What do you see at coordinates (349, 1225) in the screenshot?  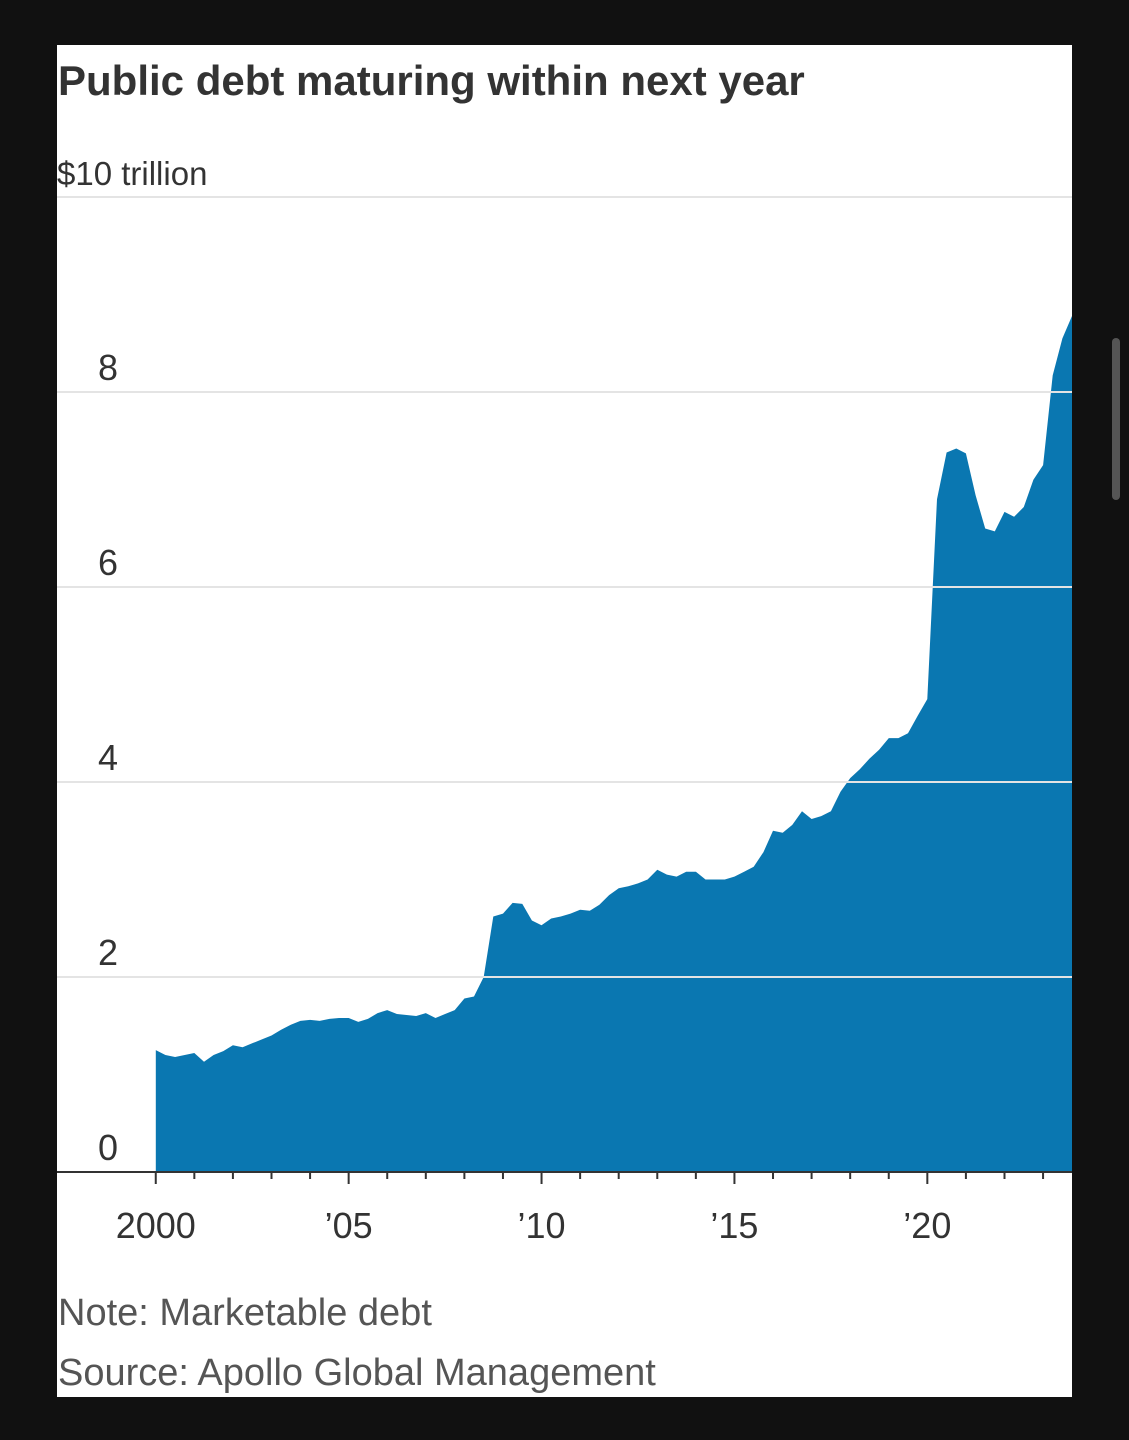 I see `x-tick-label: ’05` at bounding box center [349, 1225].